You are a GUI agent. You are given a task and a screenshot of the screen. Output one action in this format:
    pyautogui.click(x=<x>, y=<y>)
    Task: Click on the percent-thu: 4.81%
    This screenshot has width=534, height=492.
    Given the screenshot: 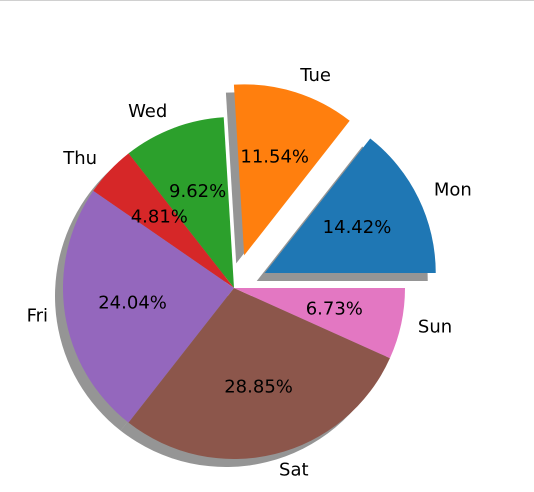 What is the action you would take?
    pyautogui.click(x=159, y=217)
    